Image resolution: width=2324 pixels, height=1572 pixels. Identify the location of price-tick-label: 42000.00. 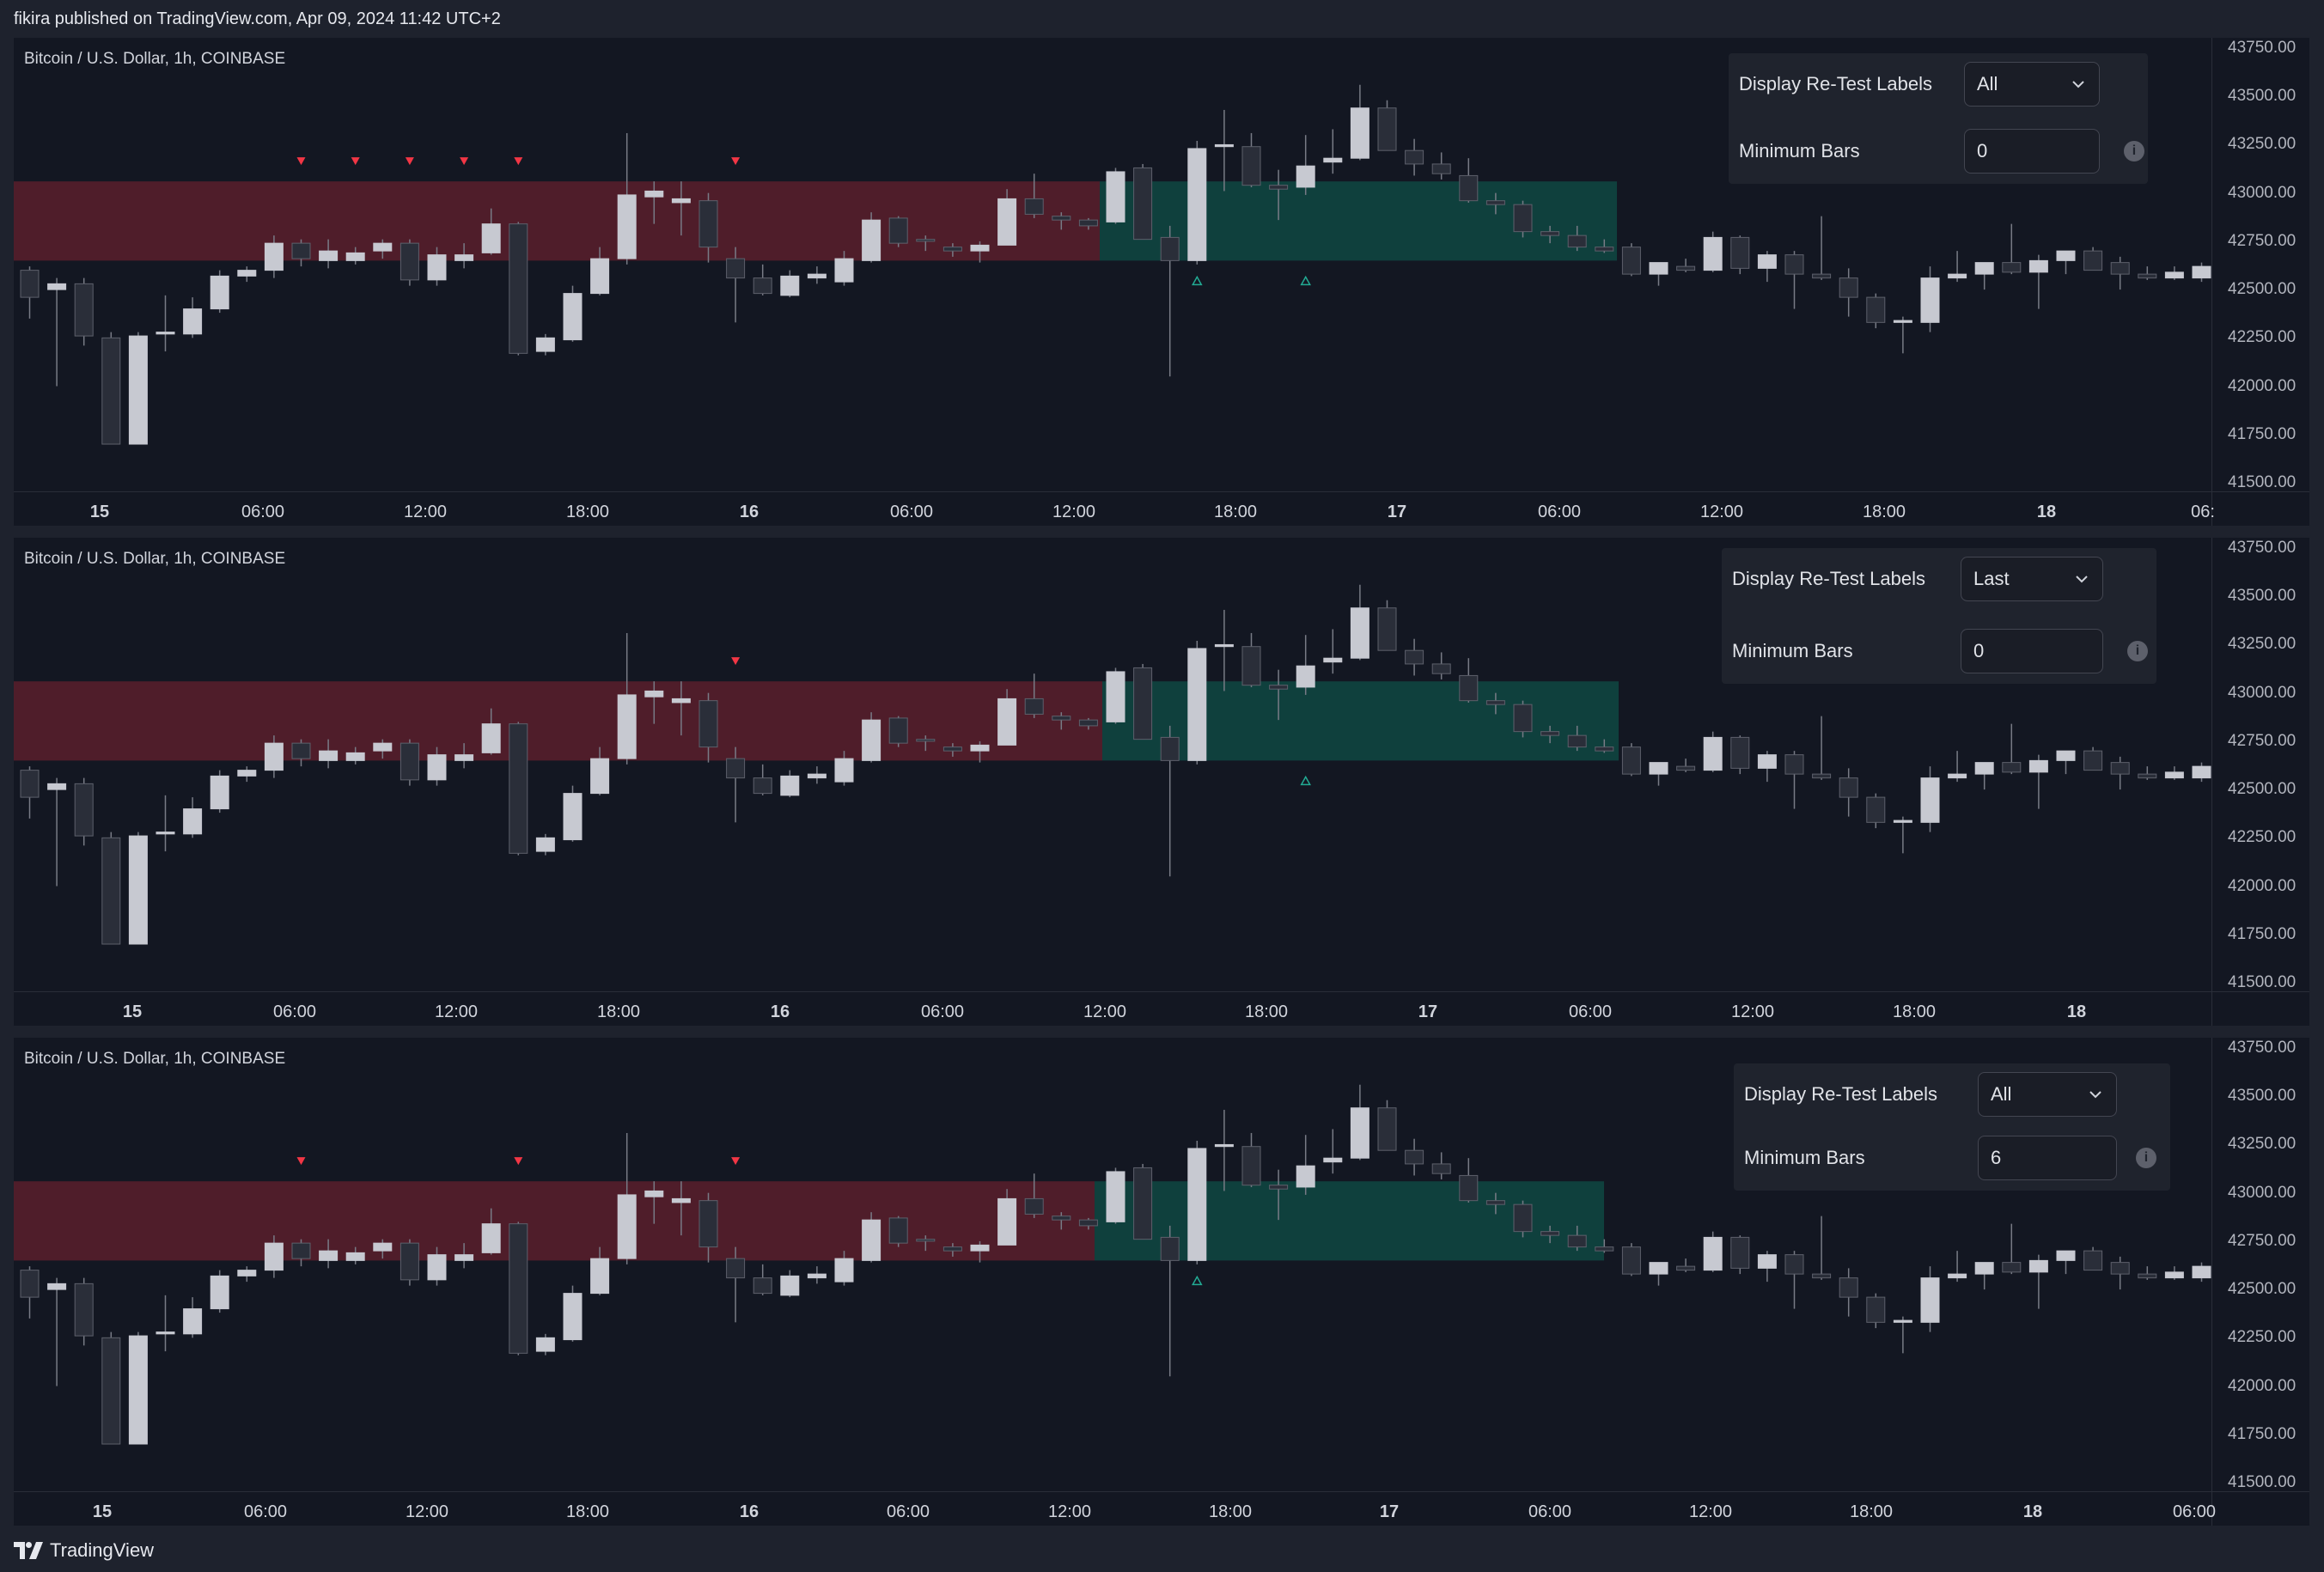
(2262, 385).